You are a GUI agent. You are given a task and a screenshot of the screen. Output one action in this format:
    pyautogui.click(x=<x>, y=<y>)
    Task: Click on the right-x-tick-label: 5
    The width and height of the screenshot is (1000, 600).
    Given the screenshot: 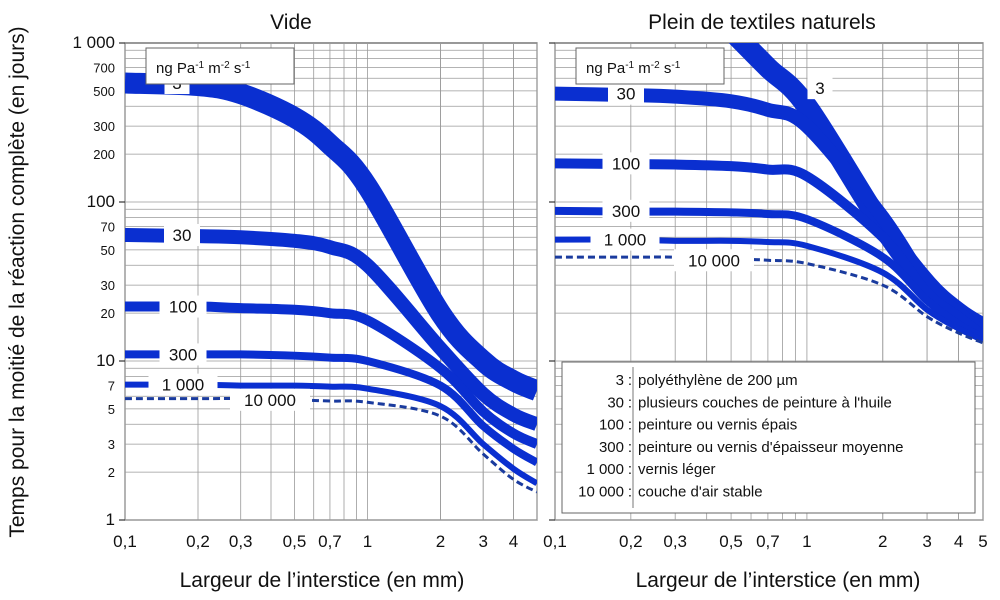 What is the action you would take?
    pyautogui.click(x=982, y=541)
    